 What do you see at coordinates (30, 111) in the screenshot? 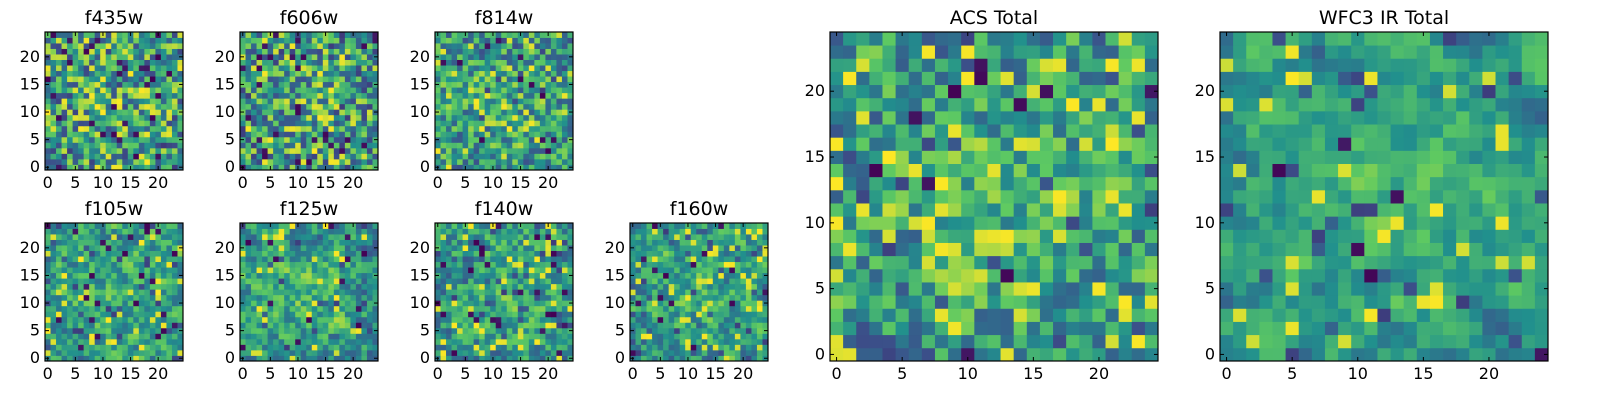
I see `y-tick-label: 10` at bounding box center [30, 111].